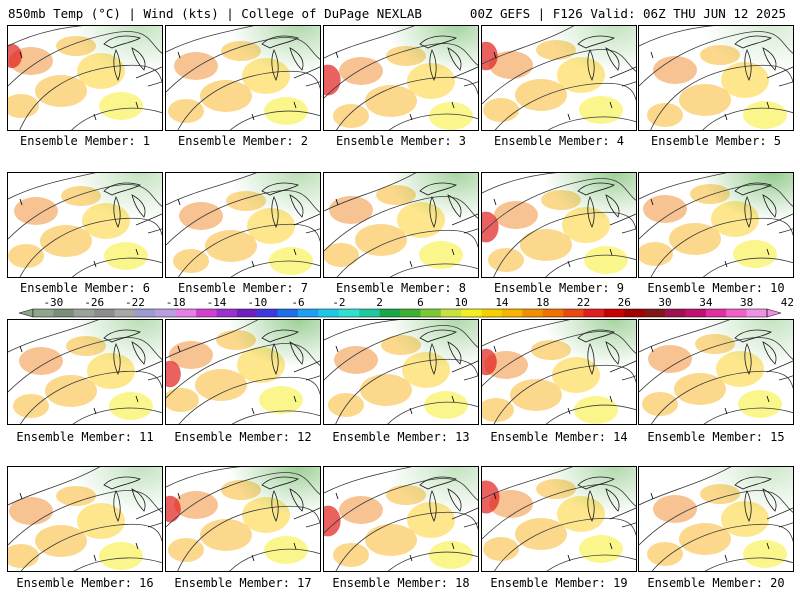 The height and width of the screenshot is (600, 800). I want to click on colorbar-tick-label: -18, so click(176, 302).